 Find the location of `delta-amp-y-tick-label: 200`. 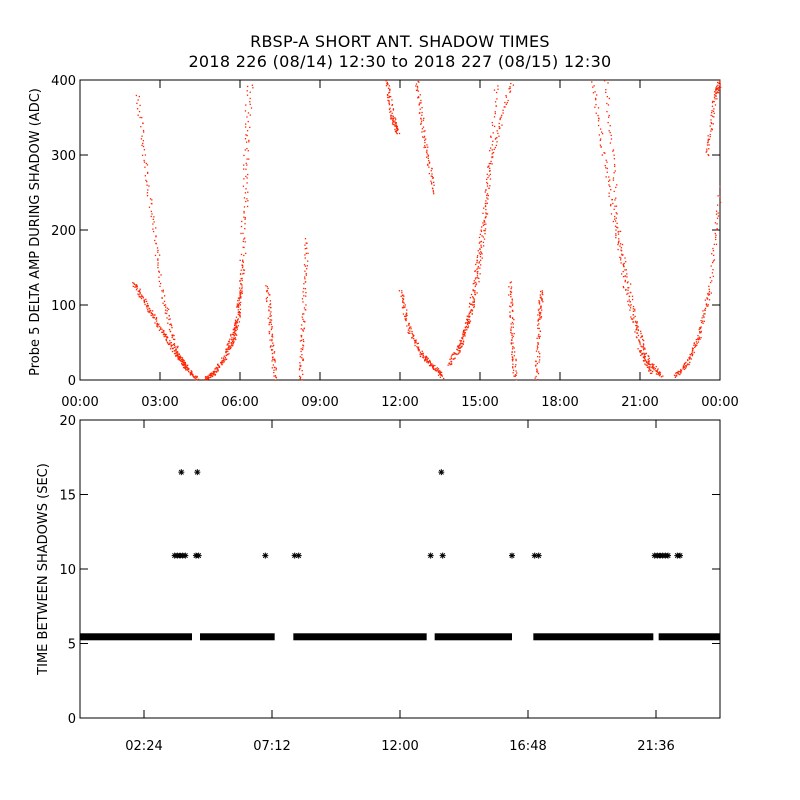

delta-amp-y-tick-label: 200 is located at coordinates (63, 231).